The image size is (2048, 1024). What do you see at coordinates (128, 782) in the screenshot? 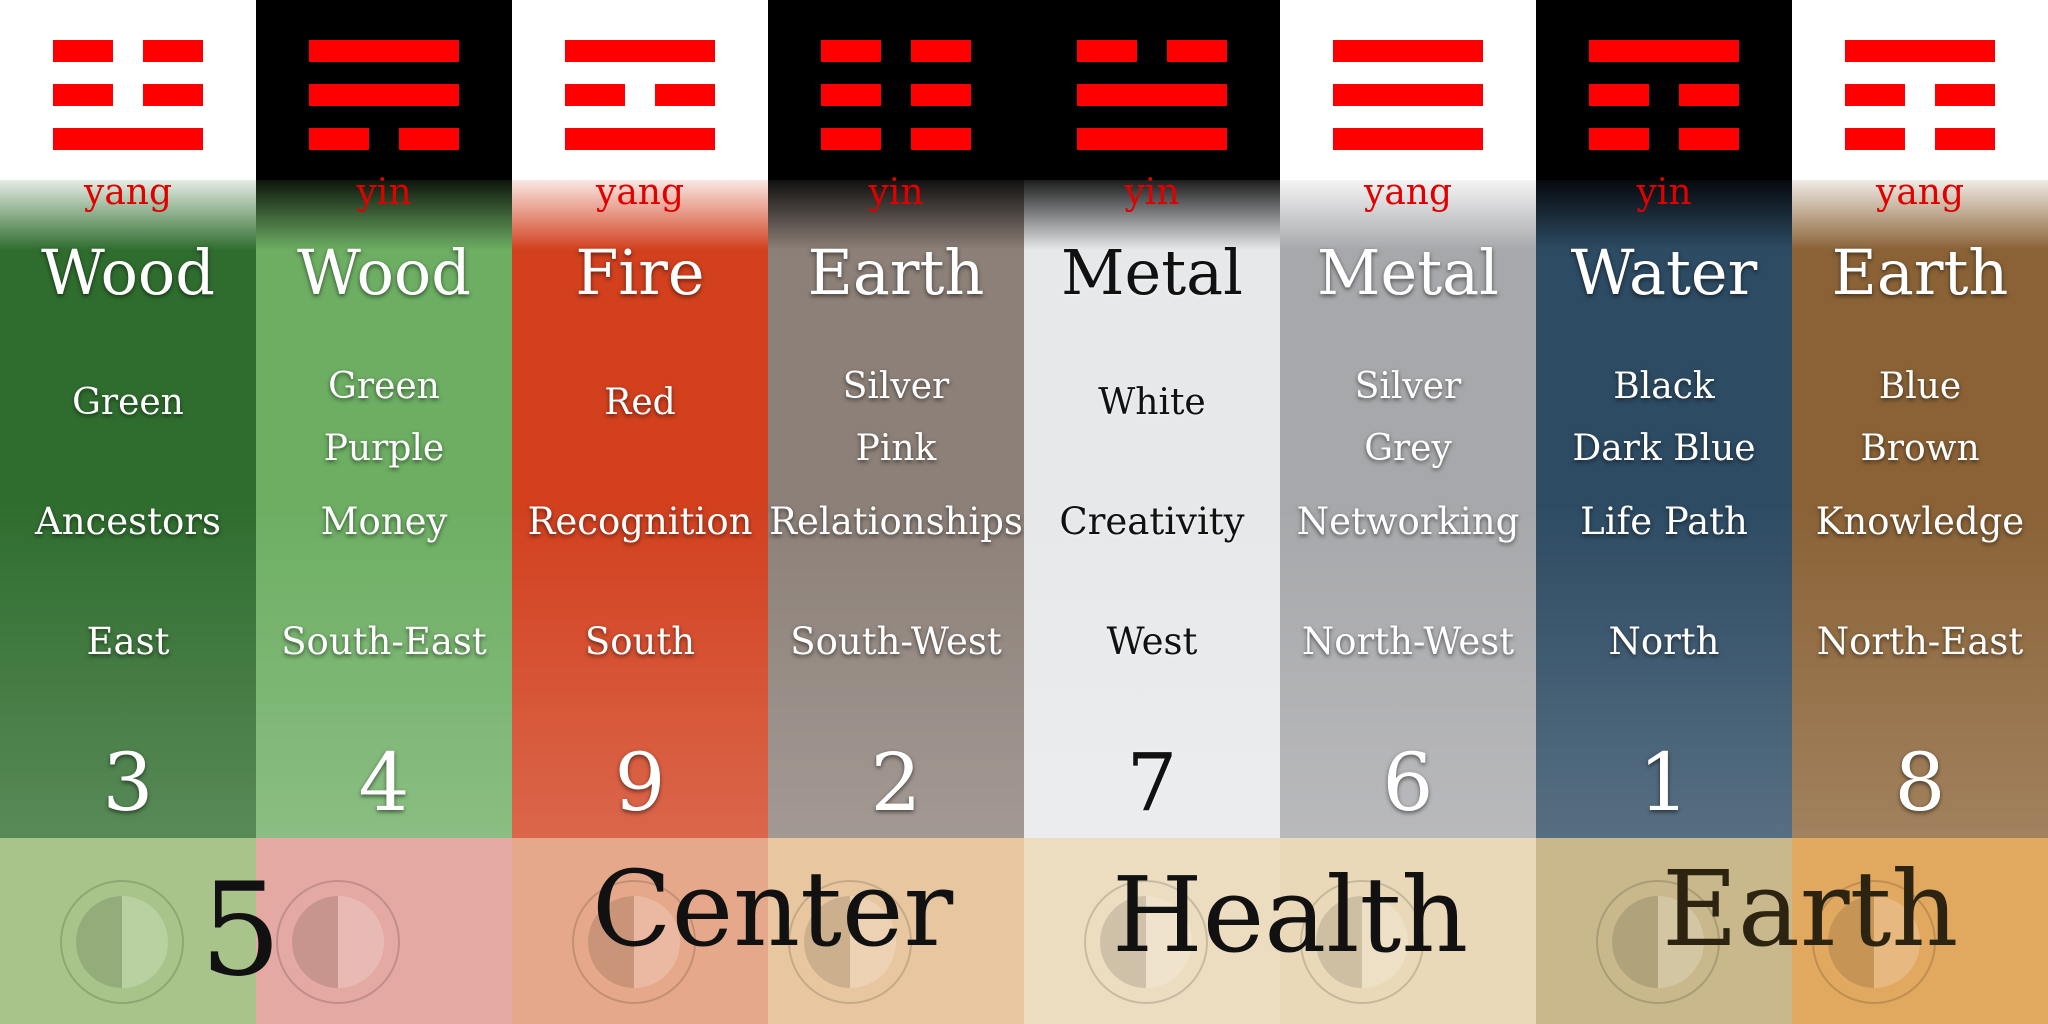
I see `number-label: 3` at bounding box center [128, 782].